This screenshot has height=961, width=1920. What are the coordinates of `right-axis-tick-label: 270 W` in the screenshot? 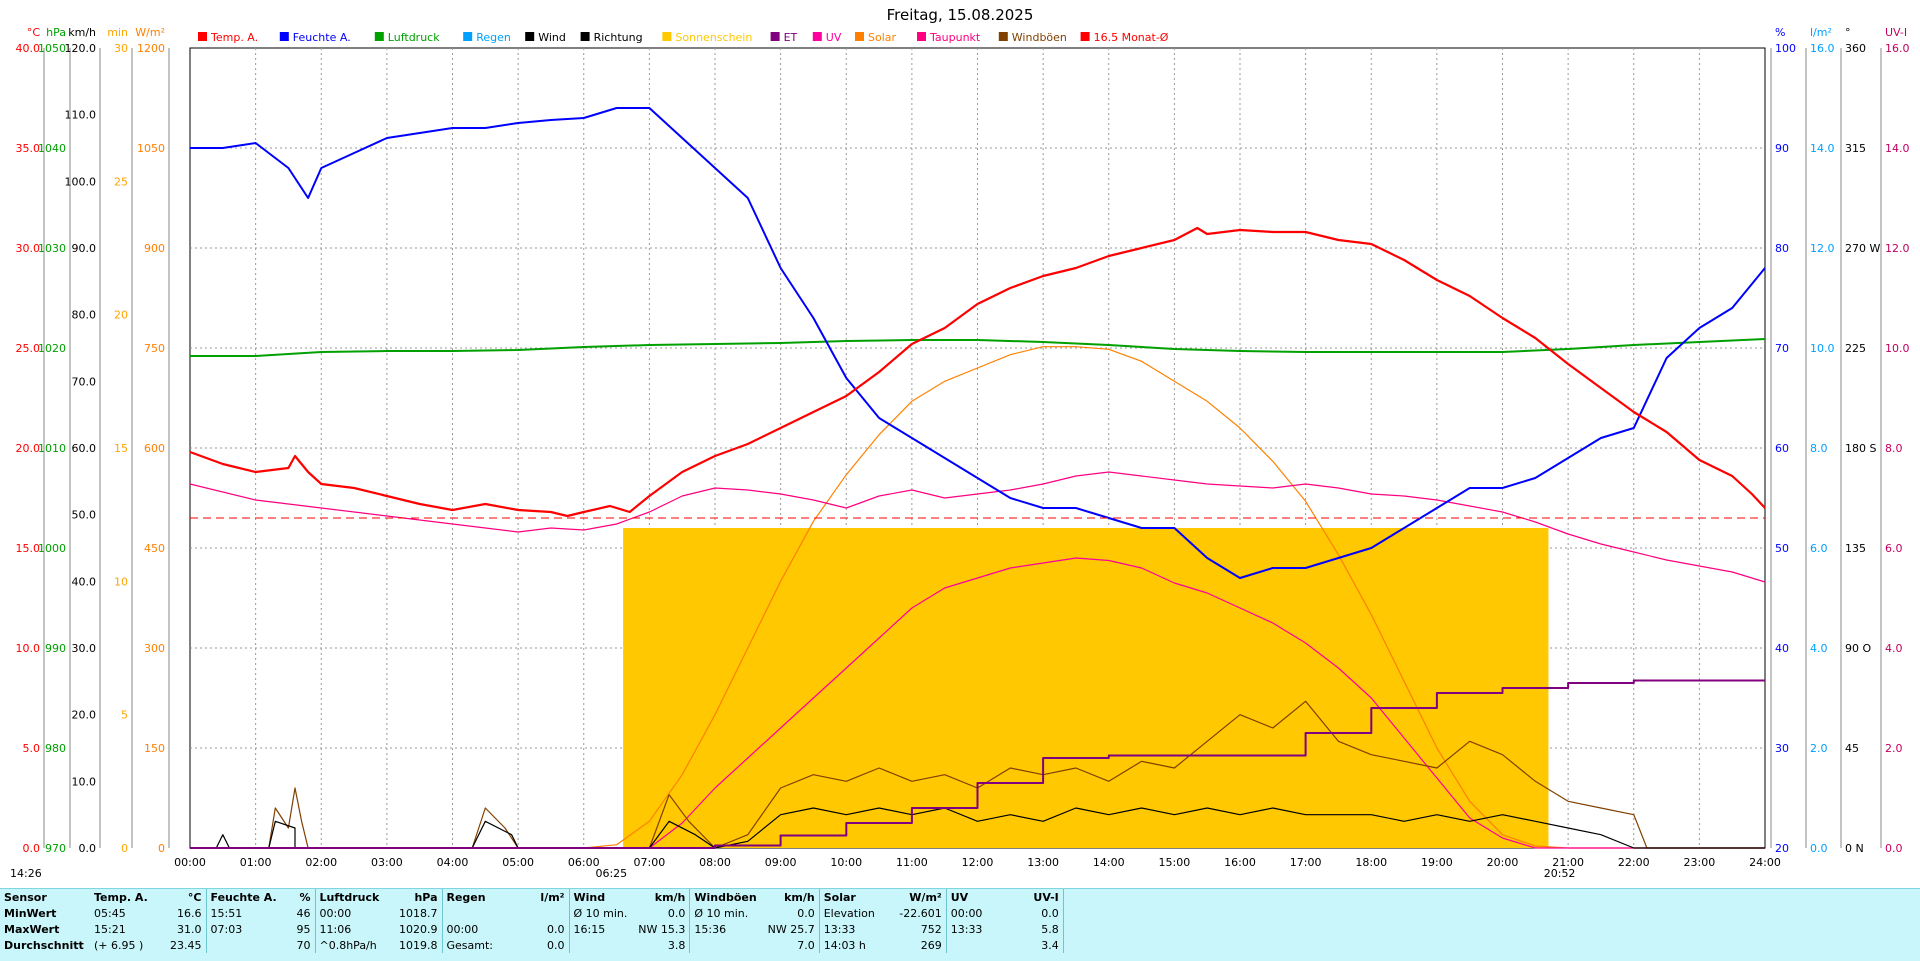 It's located at (1862, 248).